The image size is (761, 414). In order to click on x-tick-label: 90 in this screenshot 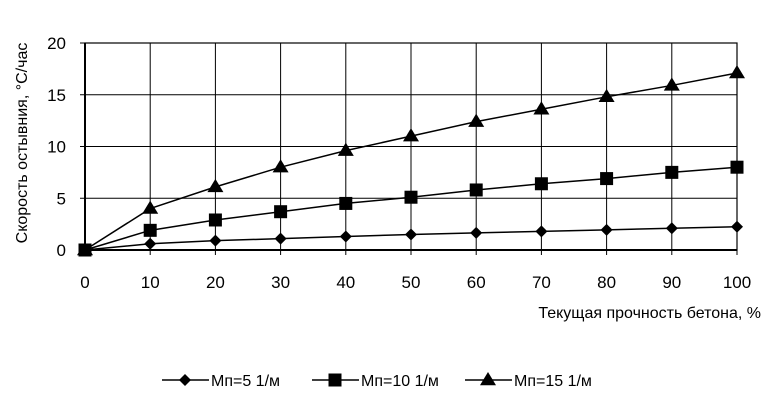, I will do `click(671, 282)`.